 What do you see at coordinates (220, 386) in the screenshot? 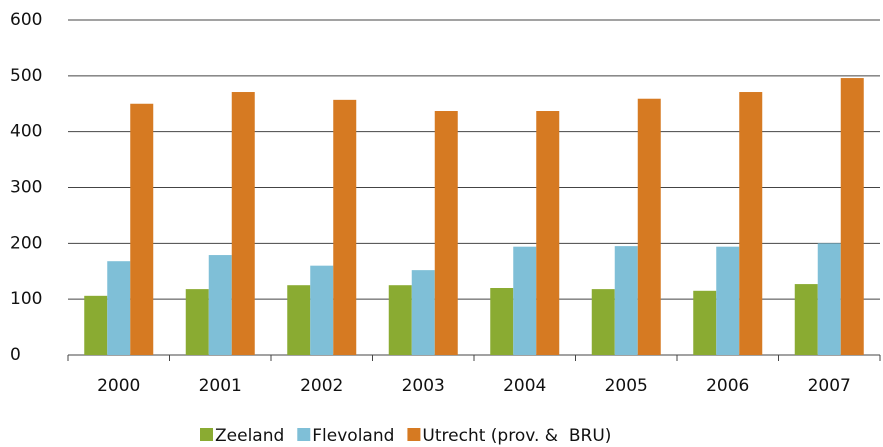
I see `x-tick-label: 2001` at bounding box center [220, 386].